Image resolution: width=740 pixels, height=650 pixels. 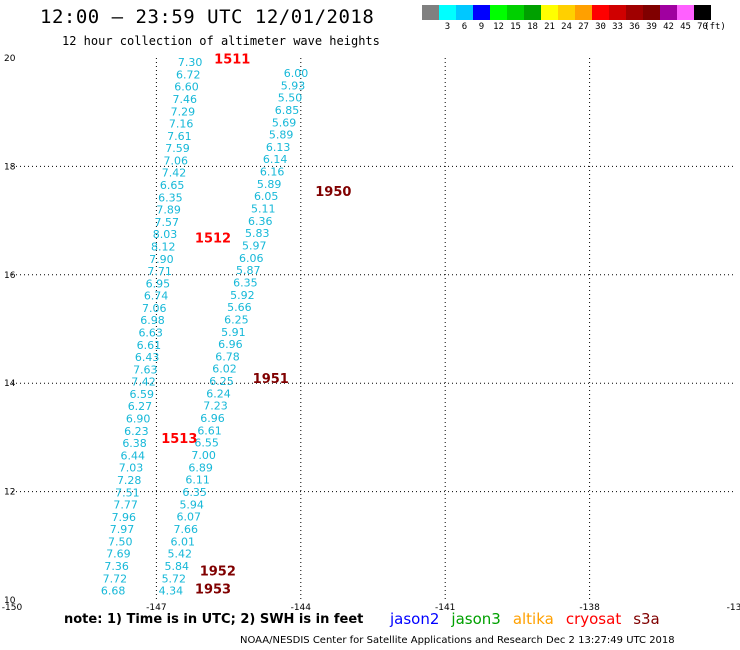 What do you see at coordinates (9, 493) in the screenshot?
I see `lat-tick-label: 12` at bounding box center [9, 493].